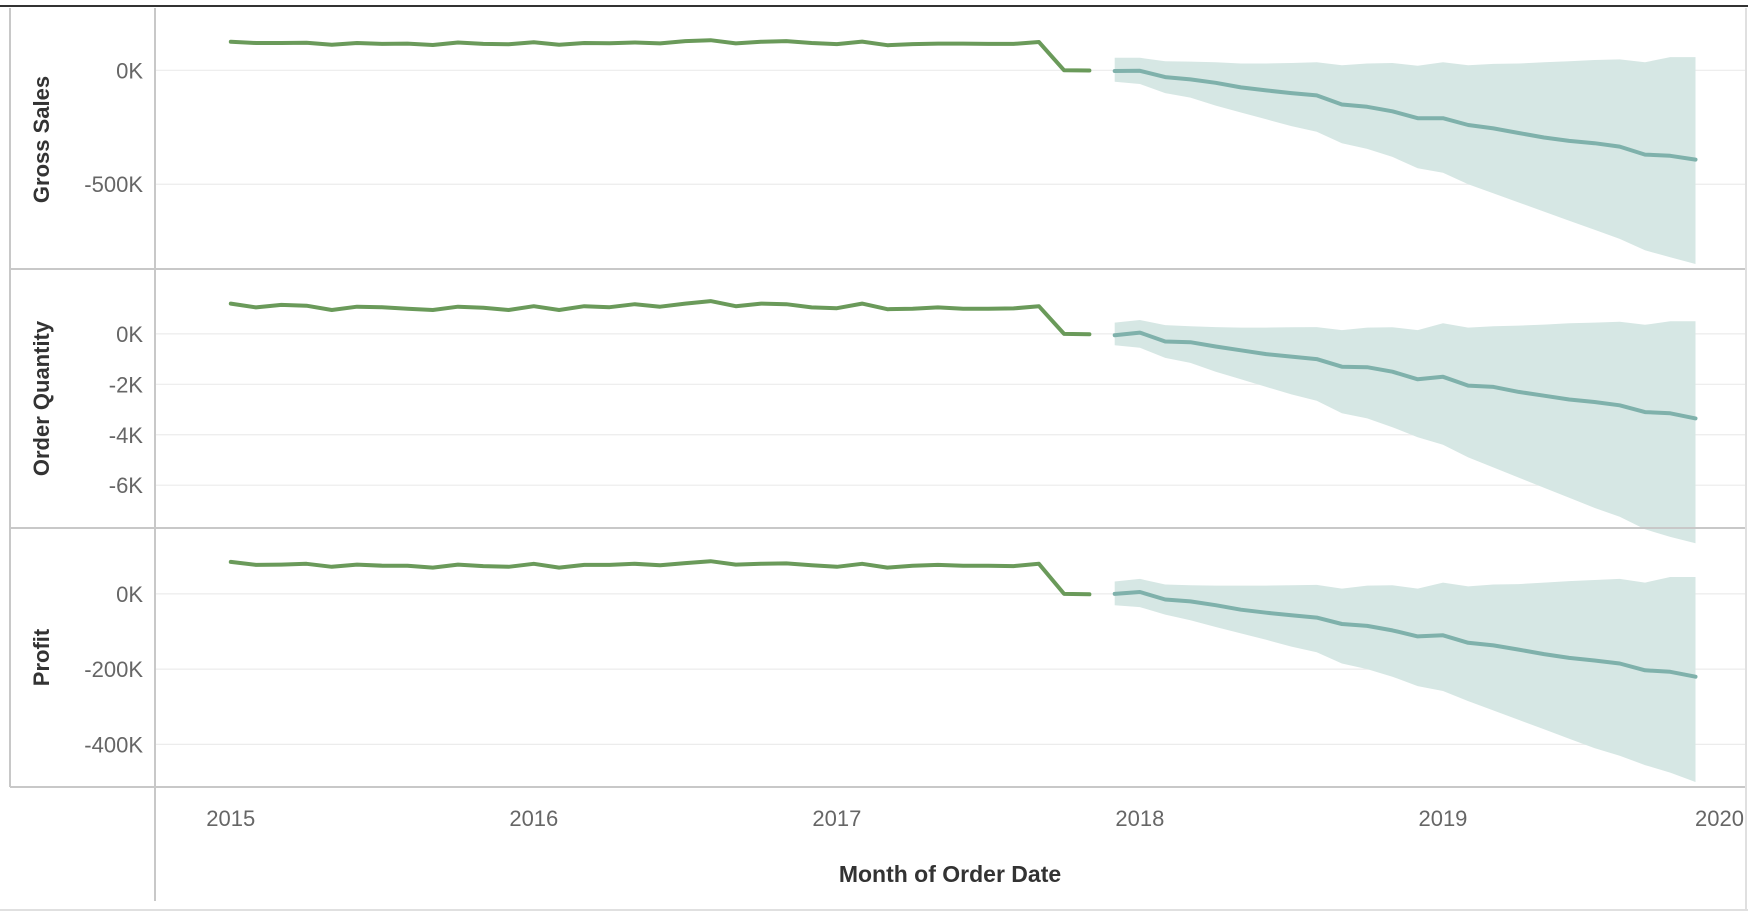 Image resolution: width=1748 pixels, height=921 pixels. I want to click on order-quantity-axis-title: Order Quantity, so click(41, 398).